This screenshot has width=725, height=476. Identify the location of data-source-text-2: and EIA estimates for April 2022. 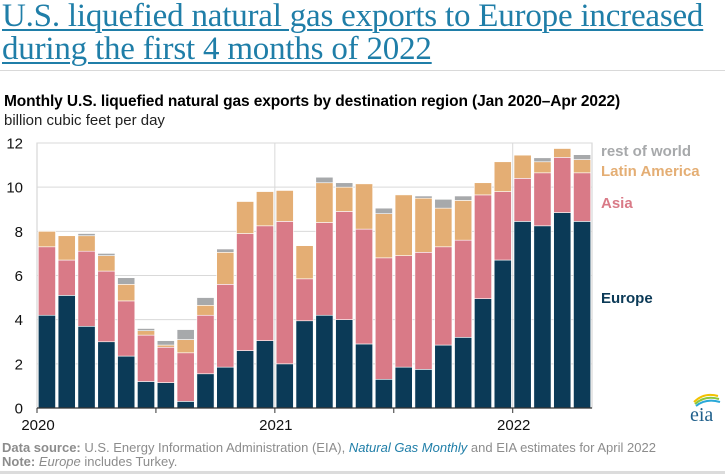
(561, 447).